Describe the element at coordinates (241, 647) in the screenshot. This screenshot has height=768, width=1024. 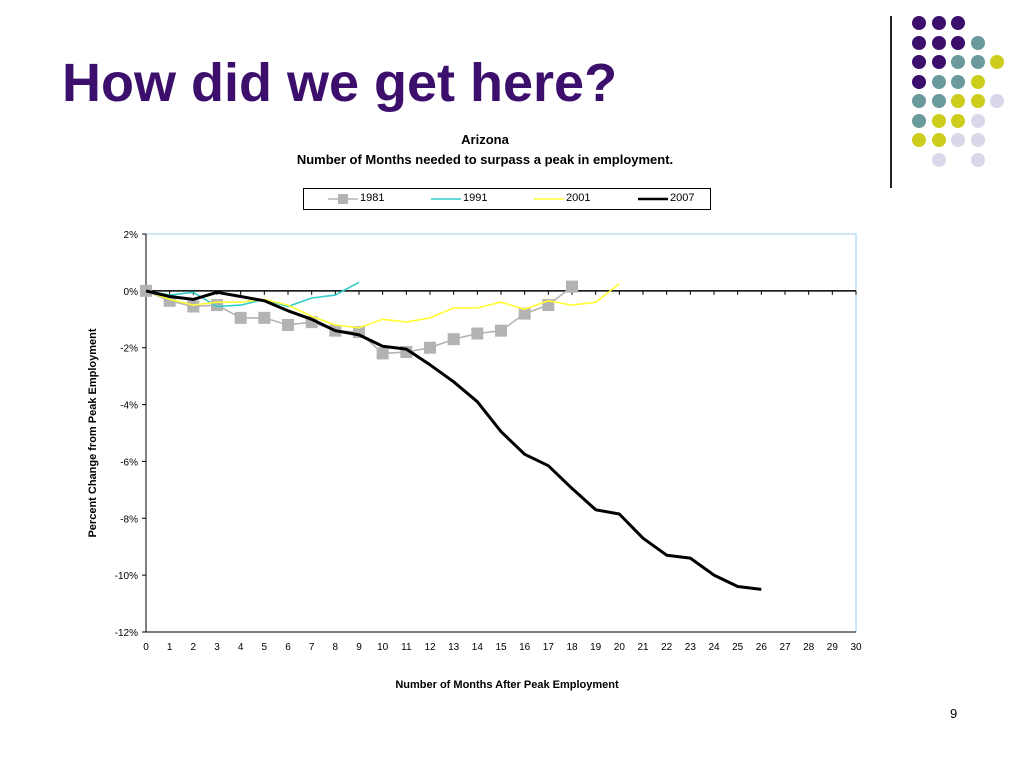
I see `x-tick-label: 4` at that location.